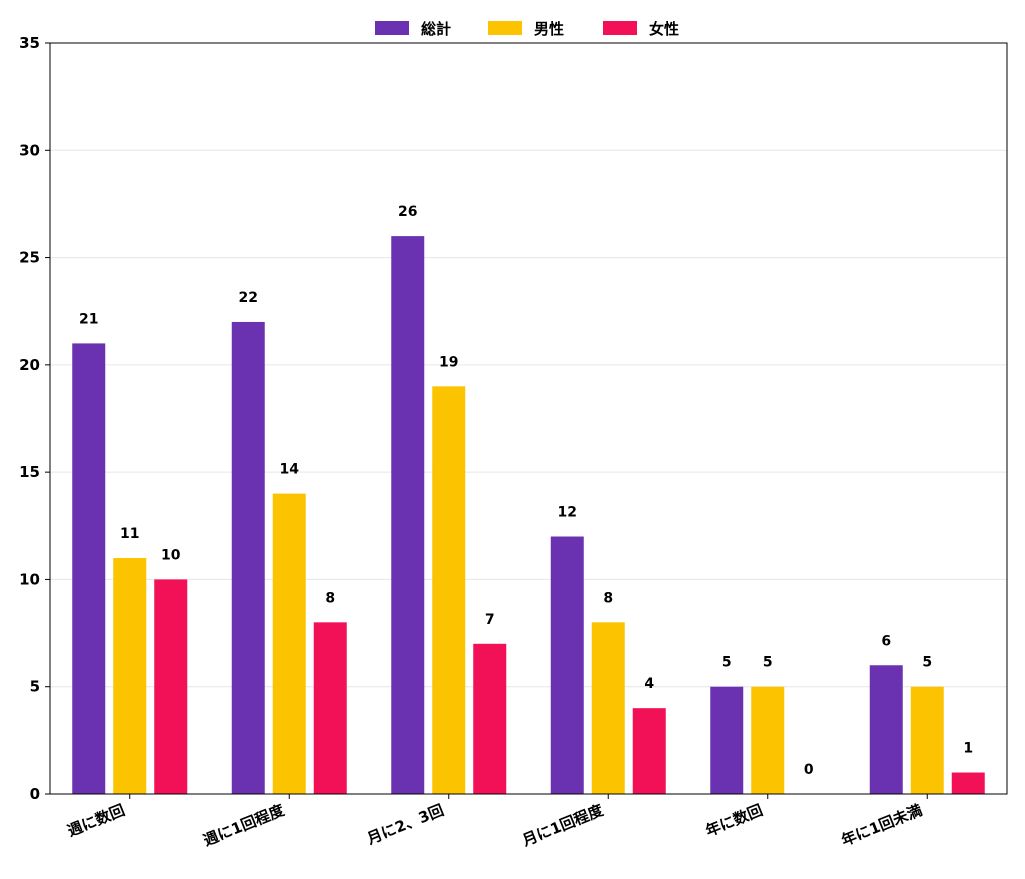 Image resolution: width=1025 pixels, height=879 pixels. I want to click on x-axis: 週に数回 週に1回程度 月に2、3回 月に1回程度 年に数回 年に1回未満, so click(496, 822).